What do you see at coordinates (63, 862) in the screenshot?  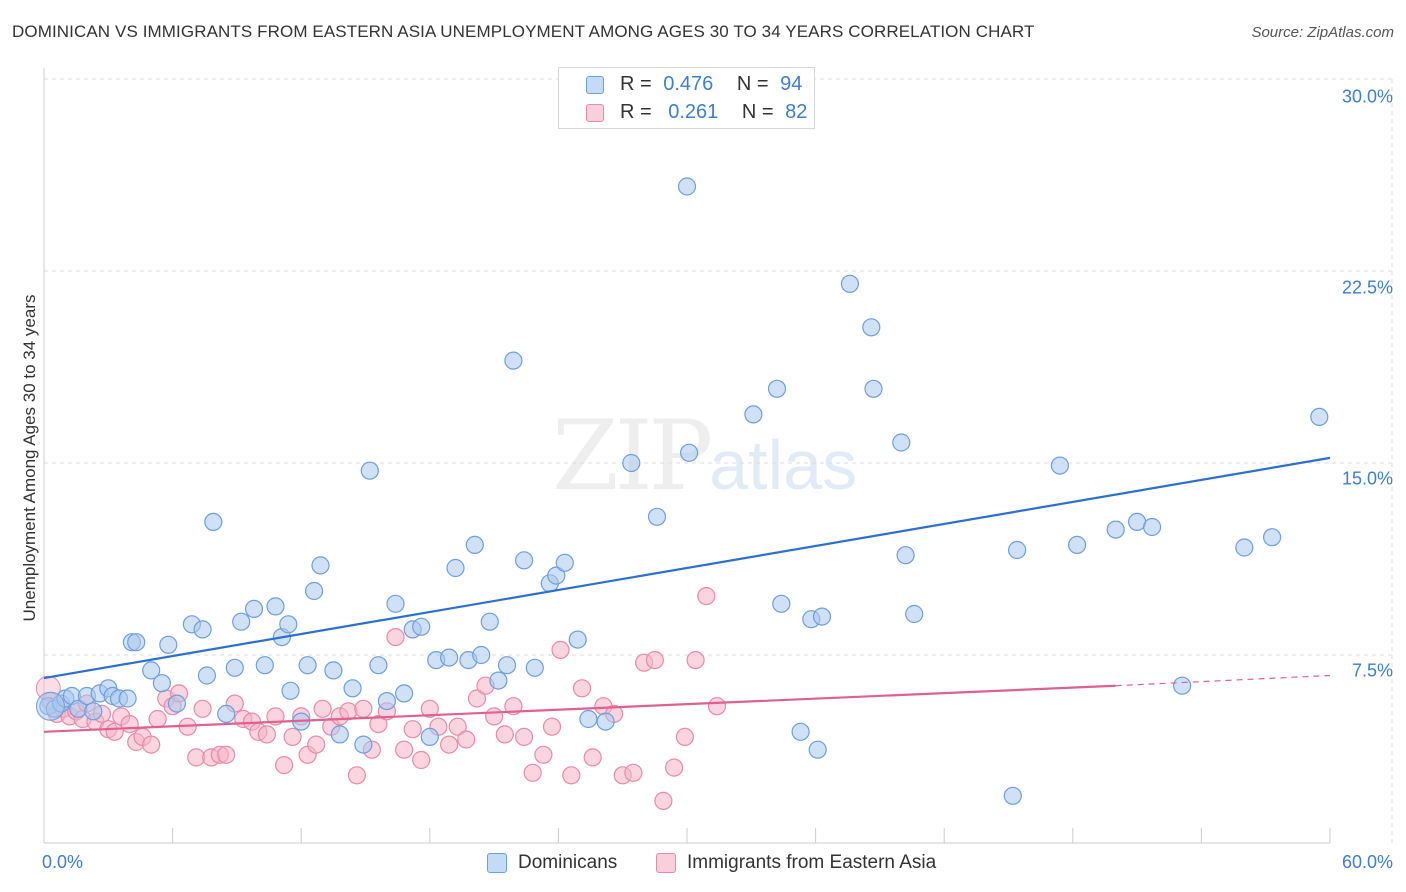 I see `x-tick-label: 0.0%` at bounding box center [63, 862].